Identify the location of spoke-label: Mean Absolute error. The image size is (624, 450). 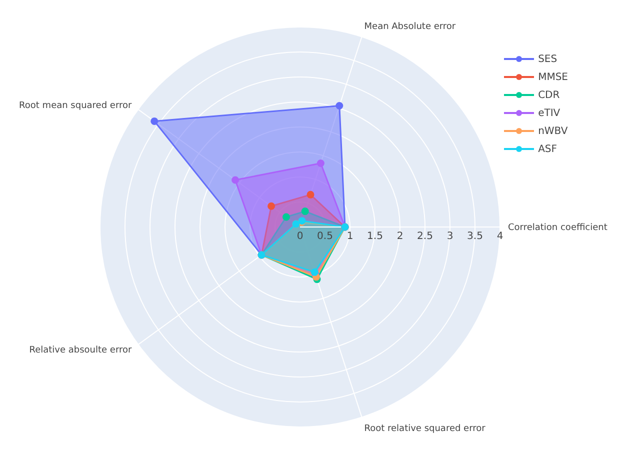
(410, 27).